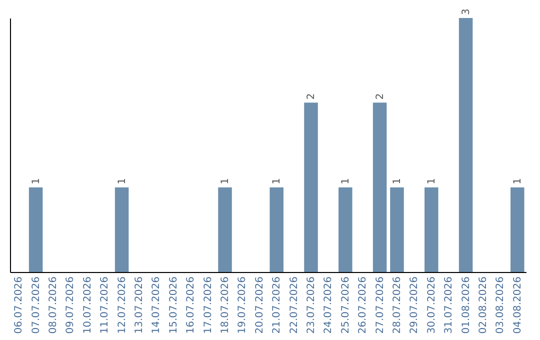 This screenshot has height=340, width=540. Describe the element at coordinates (363, 305) in the screenshot. I see `x-tick-label: 26.07.2026` at that location.